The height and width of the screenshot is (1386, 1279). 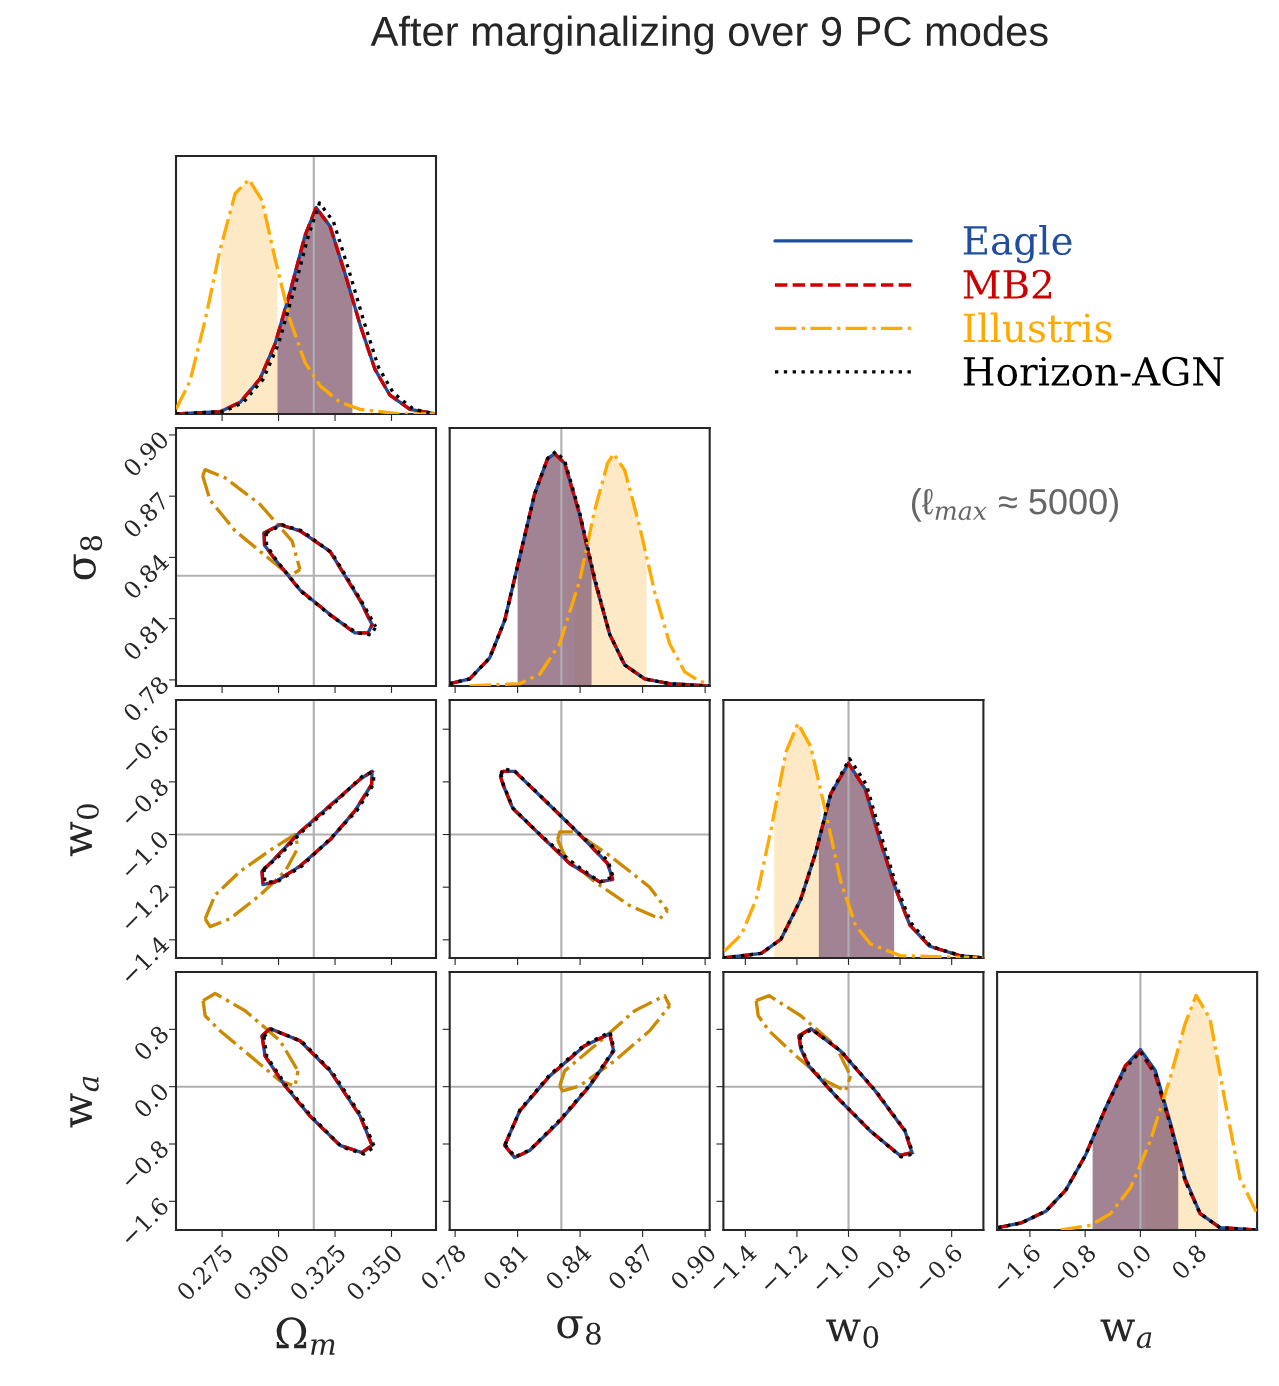 What do you see at coordinates (1017, 244) in the screenshot?
I see `legend-label: Eagle` at bounding box center [1017, 244].